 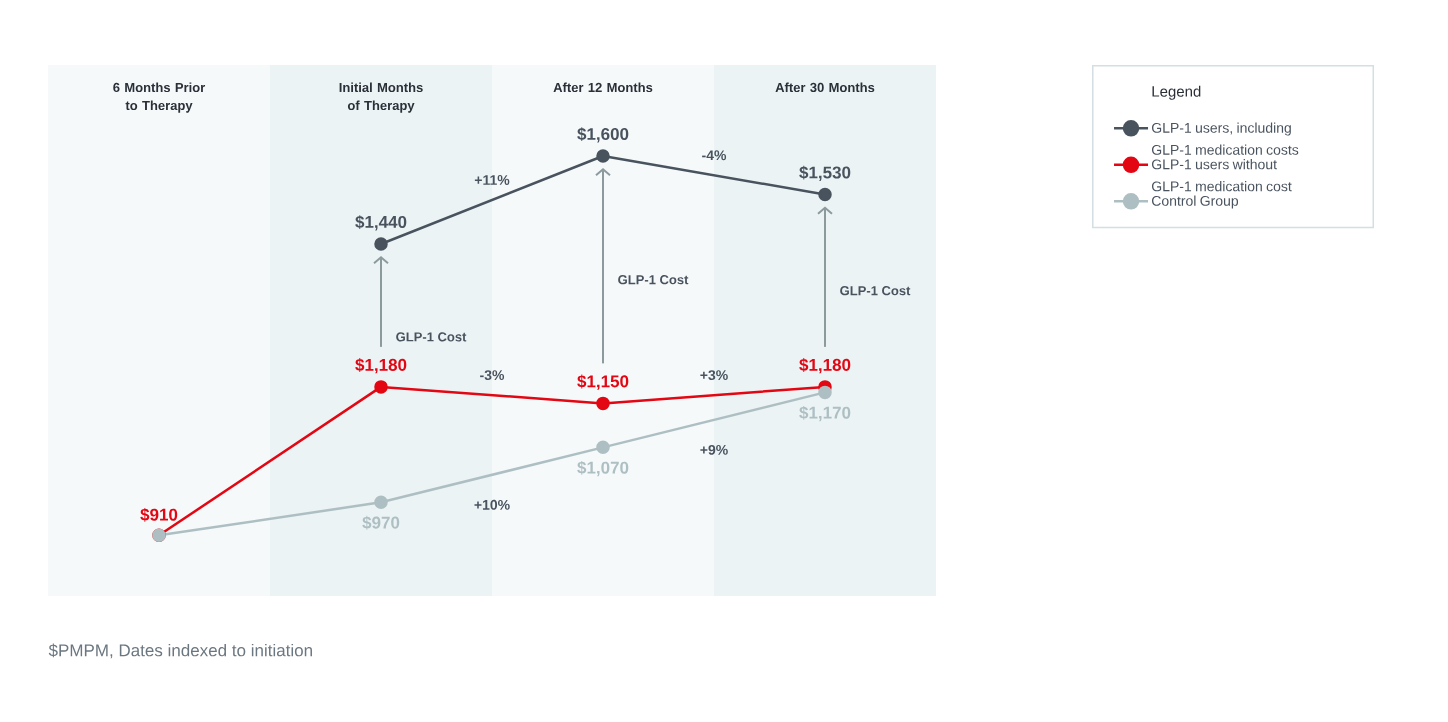 I want to click on data-label: $1,440, so click(x=381, y=223).